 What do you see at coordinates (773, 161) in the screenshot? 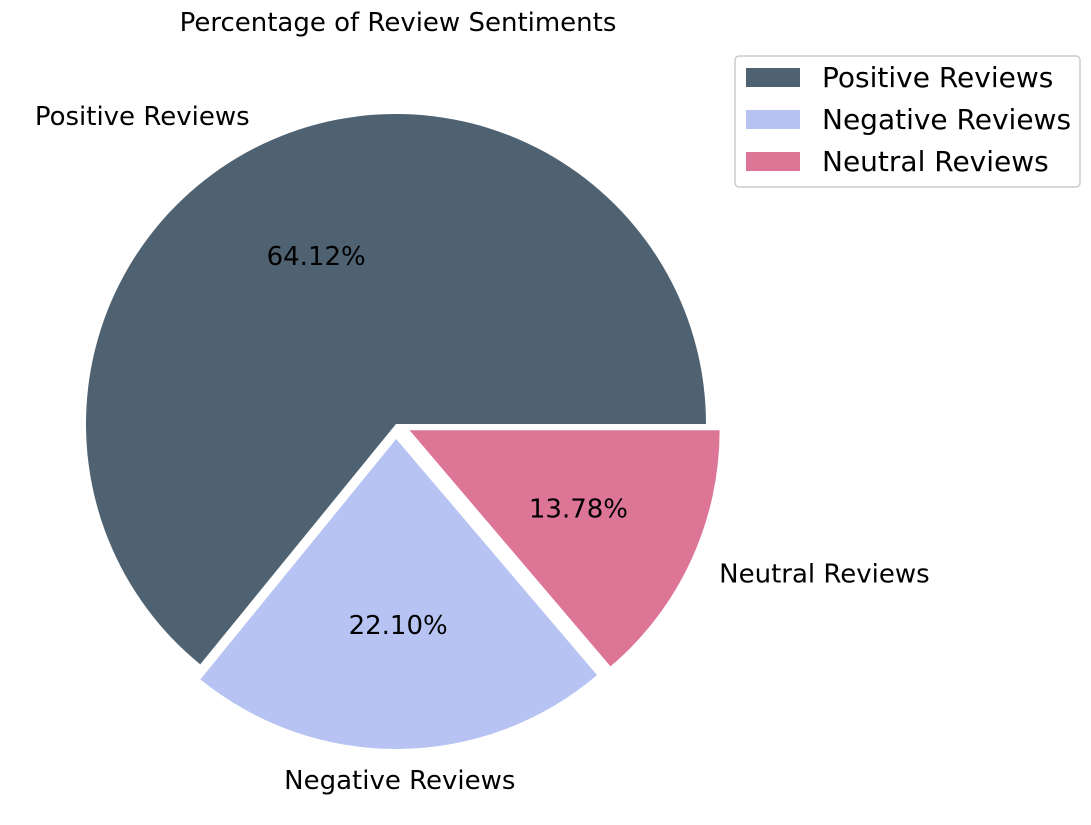
I see `legend-swatch-neutral` at bounding box center [773, 161].